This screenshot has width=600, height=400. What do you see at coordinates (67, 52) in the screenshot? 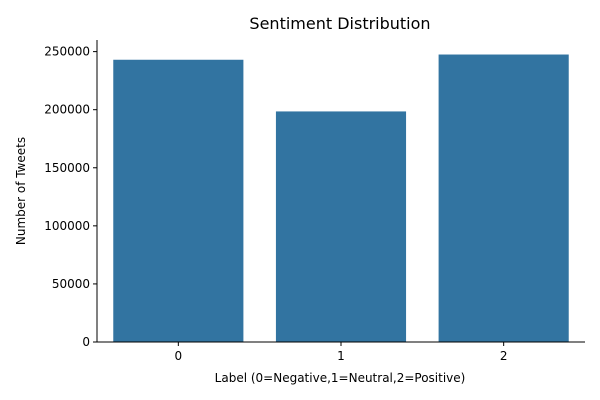
I see `y-tick-label: 250000` at bounding box center [67, 52].